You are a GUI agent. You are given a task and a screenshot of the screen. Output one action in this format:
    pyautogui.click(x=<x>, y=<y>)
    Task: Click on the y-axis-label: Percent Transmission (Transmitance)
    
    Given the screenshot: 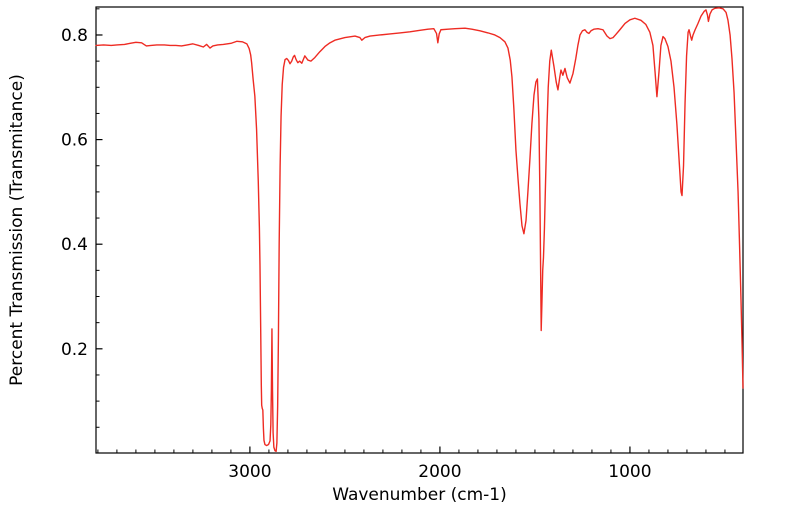 What is the action you would take?
    pyautogui.click(x=17, y=230)
    